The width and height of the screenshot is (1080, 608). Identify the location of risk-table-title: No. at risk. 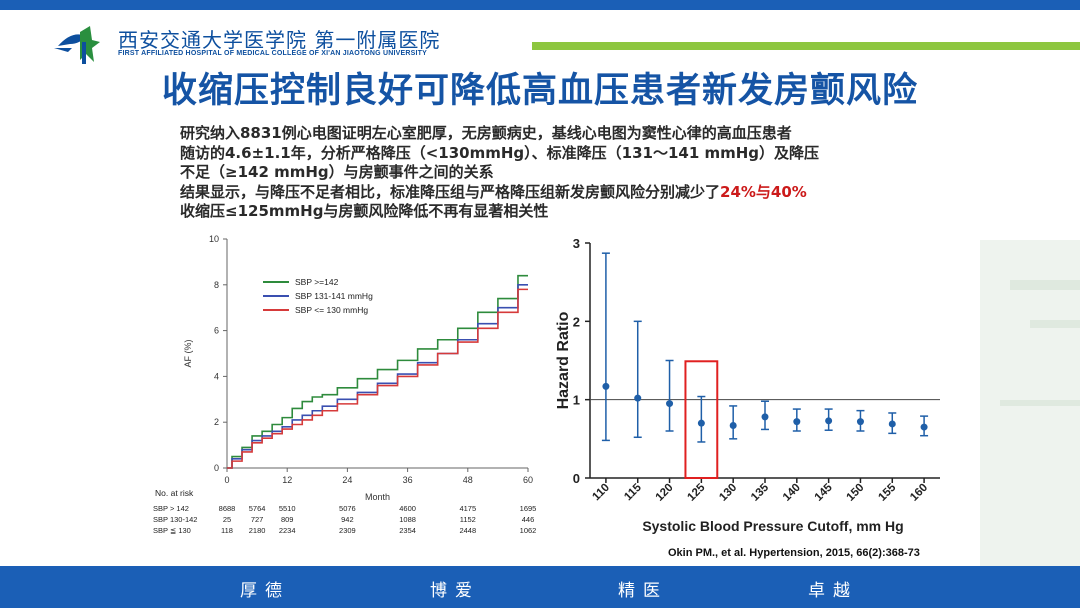
(174, 493).